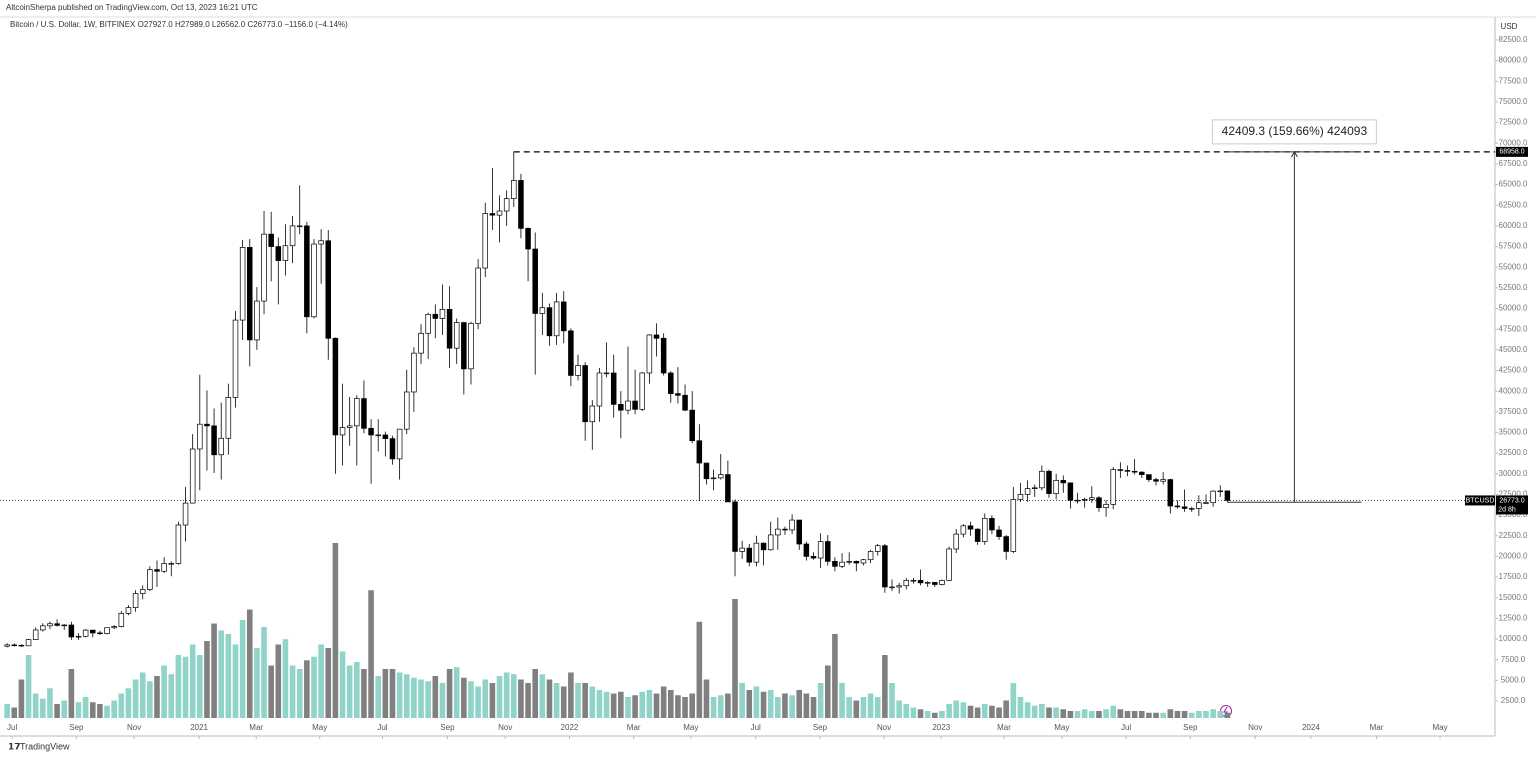 The height and width of the screenshot is (758, 1536). What do you see at coordinates (1511, 500) in the screenshot?
I see `last-price-label: 26773.0` at bounding box center [1511, 500].